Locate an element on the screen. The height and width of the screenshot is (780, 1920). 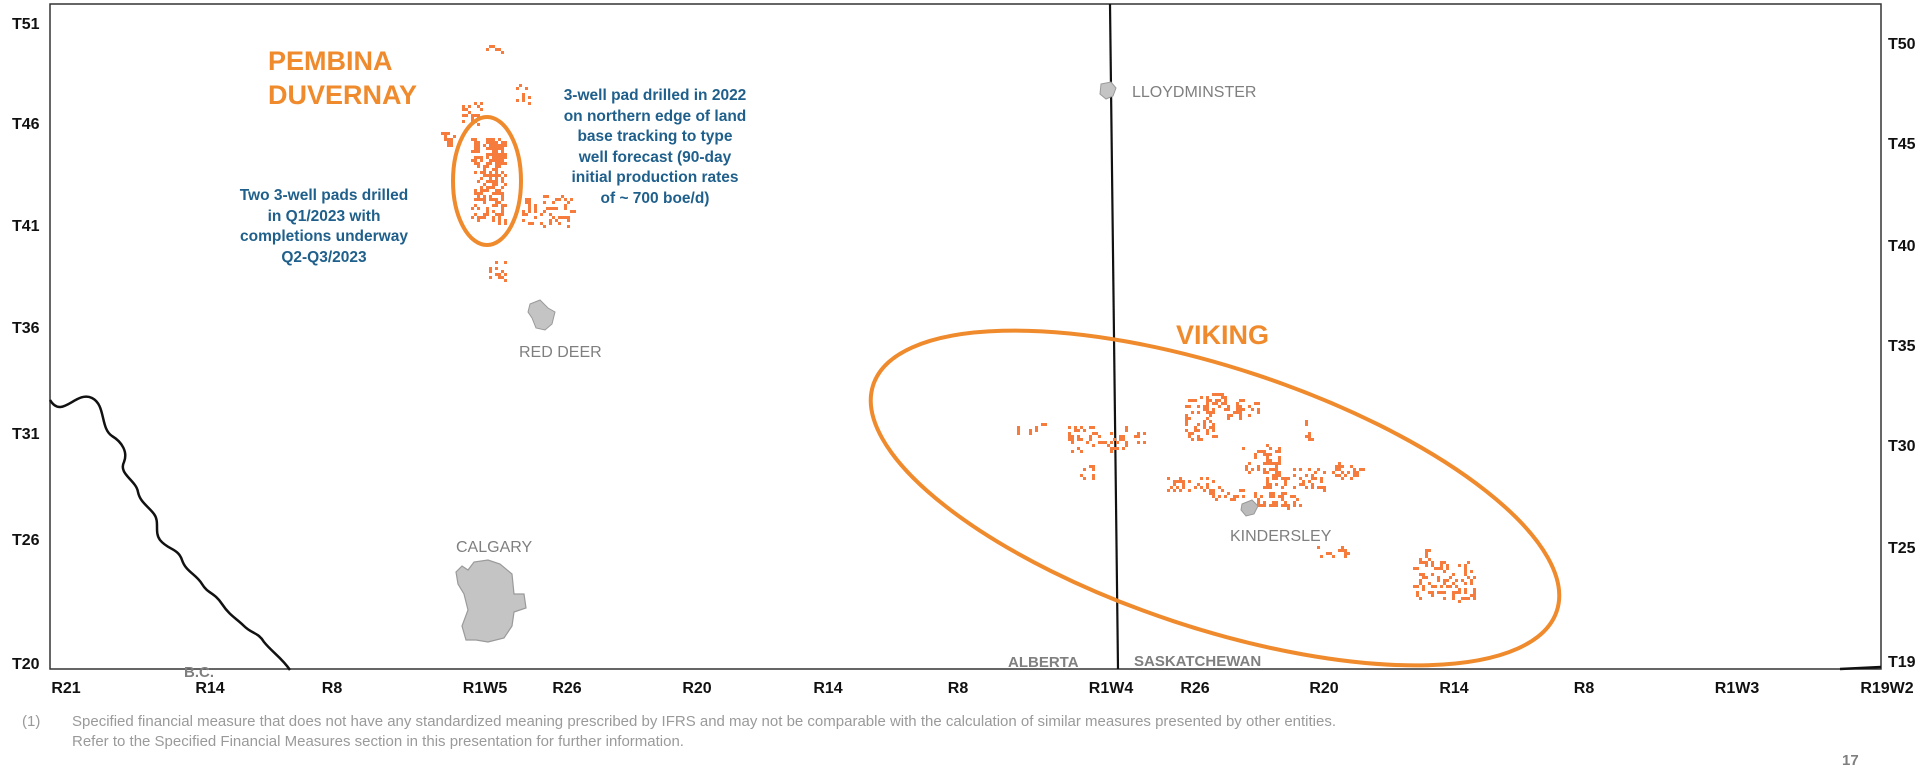
kindersley-town-shape is located at coordinates (1249, 508).